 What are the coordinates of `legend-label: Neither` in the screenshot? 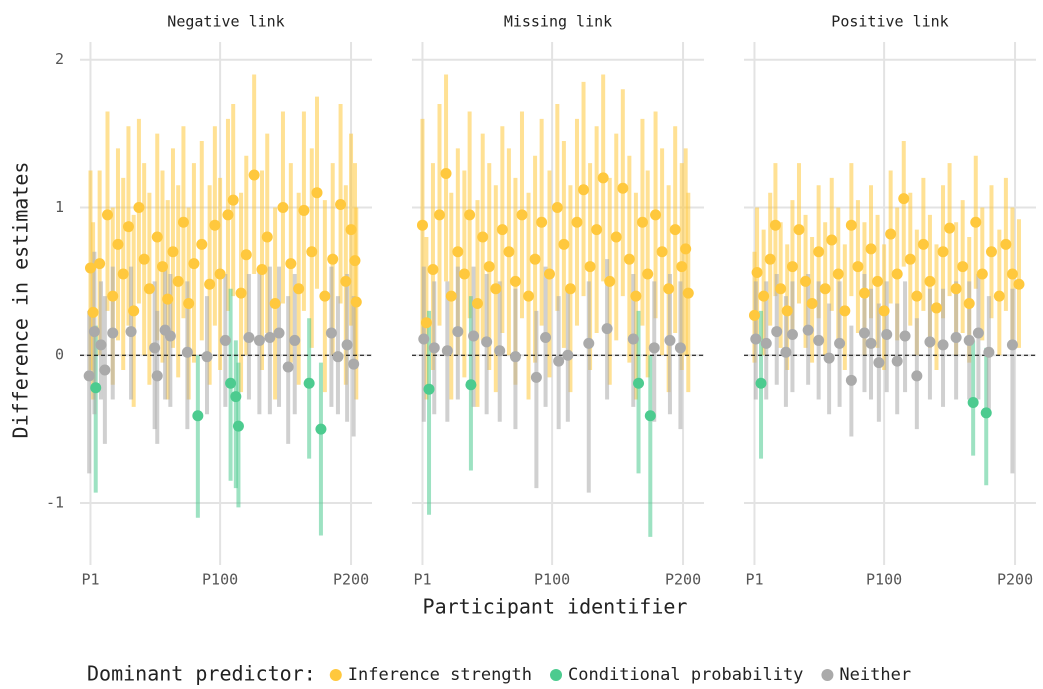 It's located at (875, 675).